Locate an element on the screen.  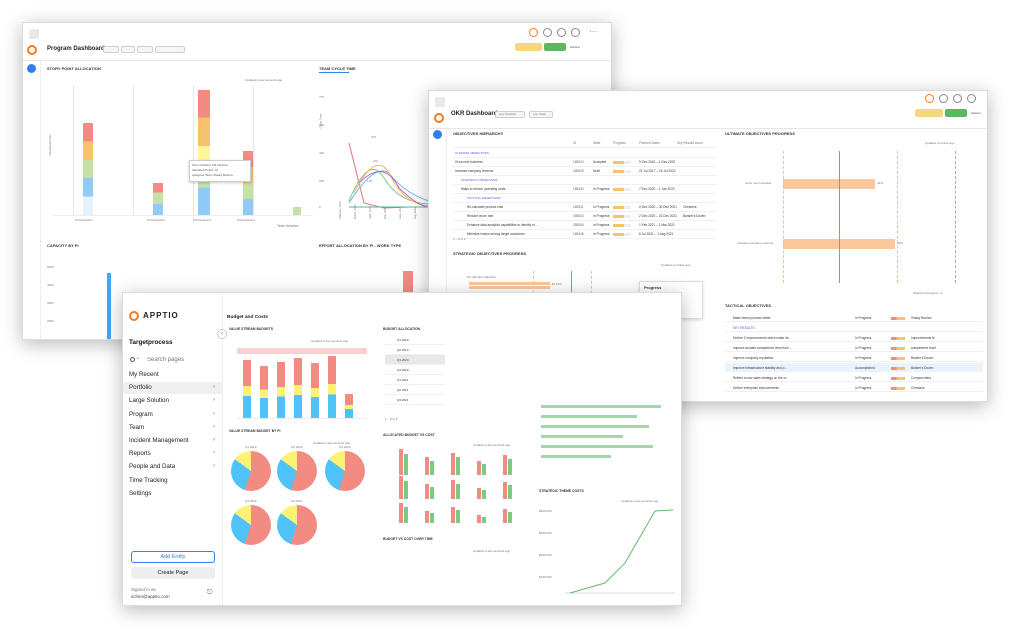
nav-item: Team › is located at coordinates (173, 428).